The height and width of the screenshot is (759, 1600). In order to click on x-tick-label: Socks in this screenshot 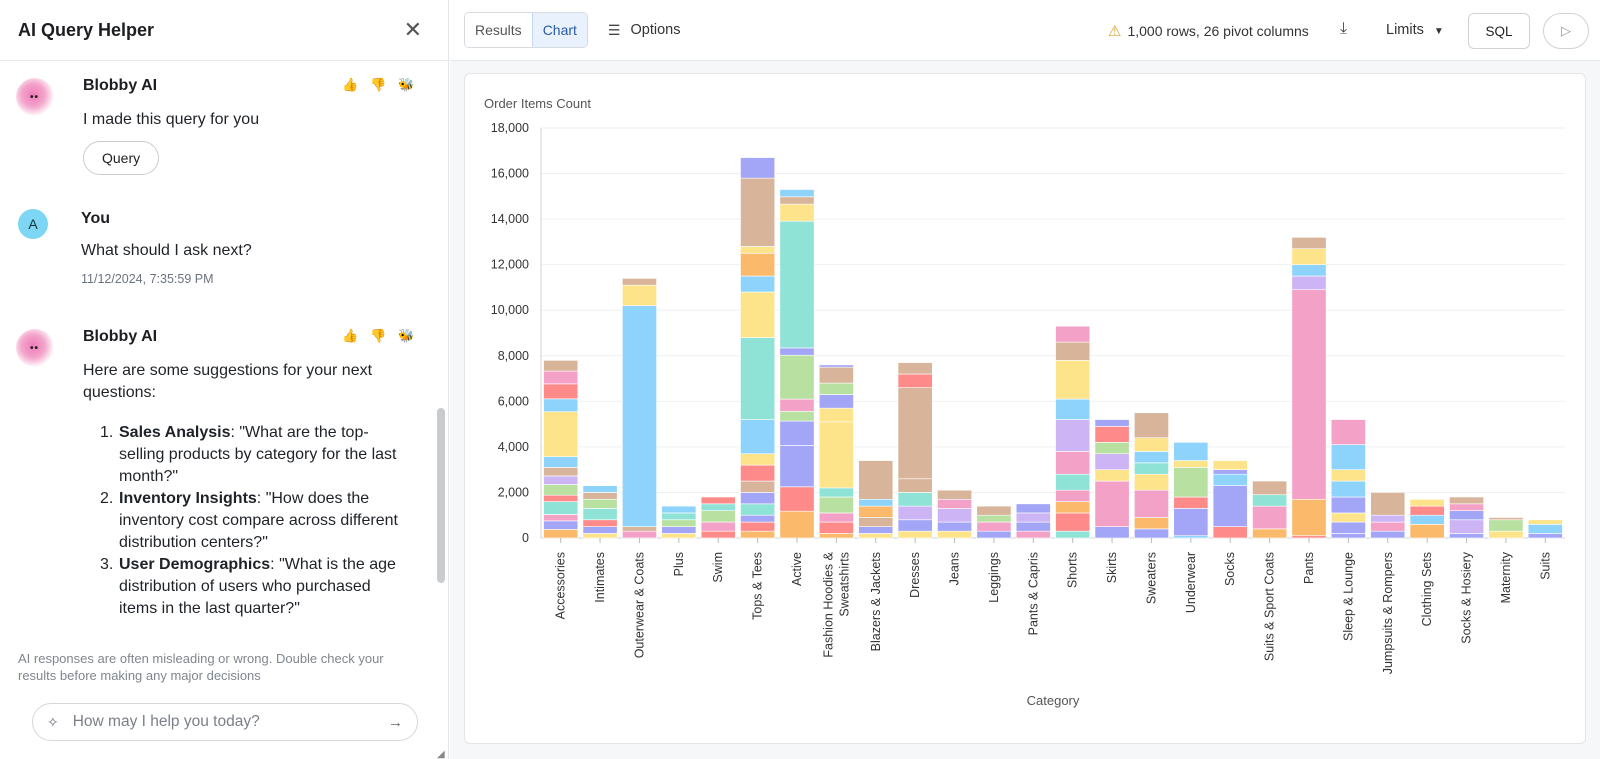, I will do `click(1230, 569)`.